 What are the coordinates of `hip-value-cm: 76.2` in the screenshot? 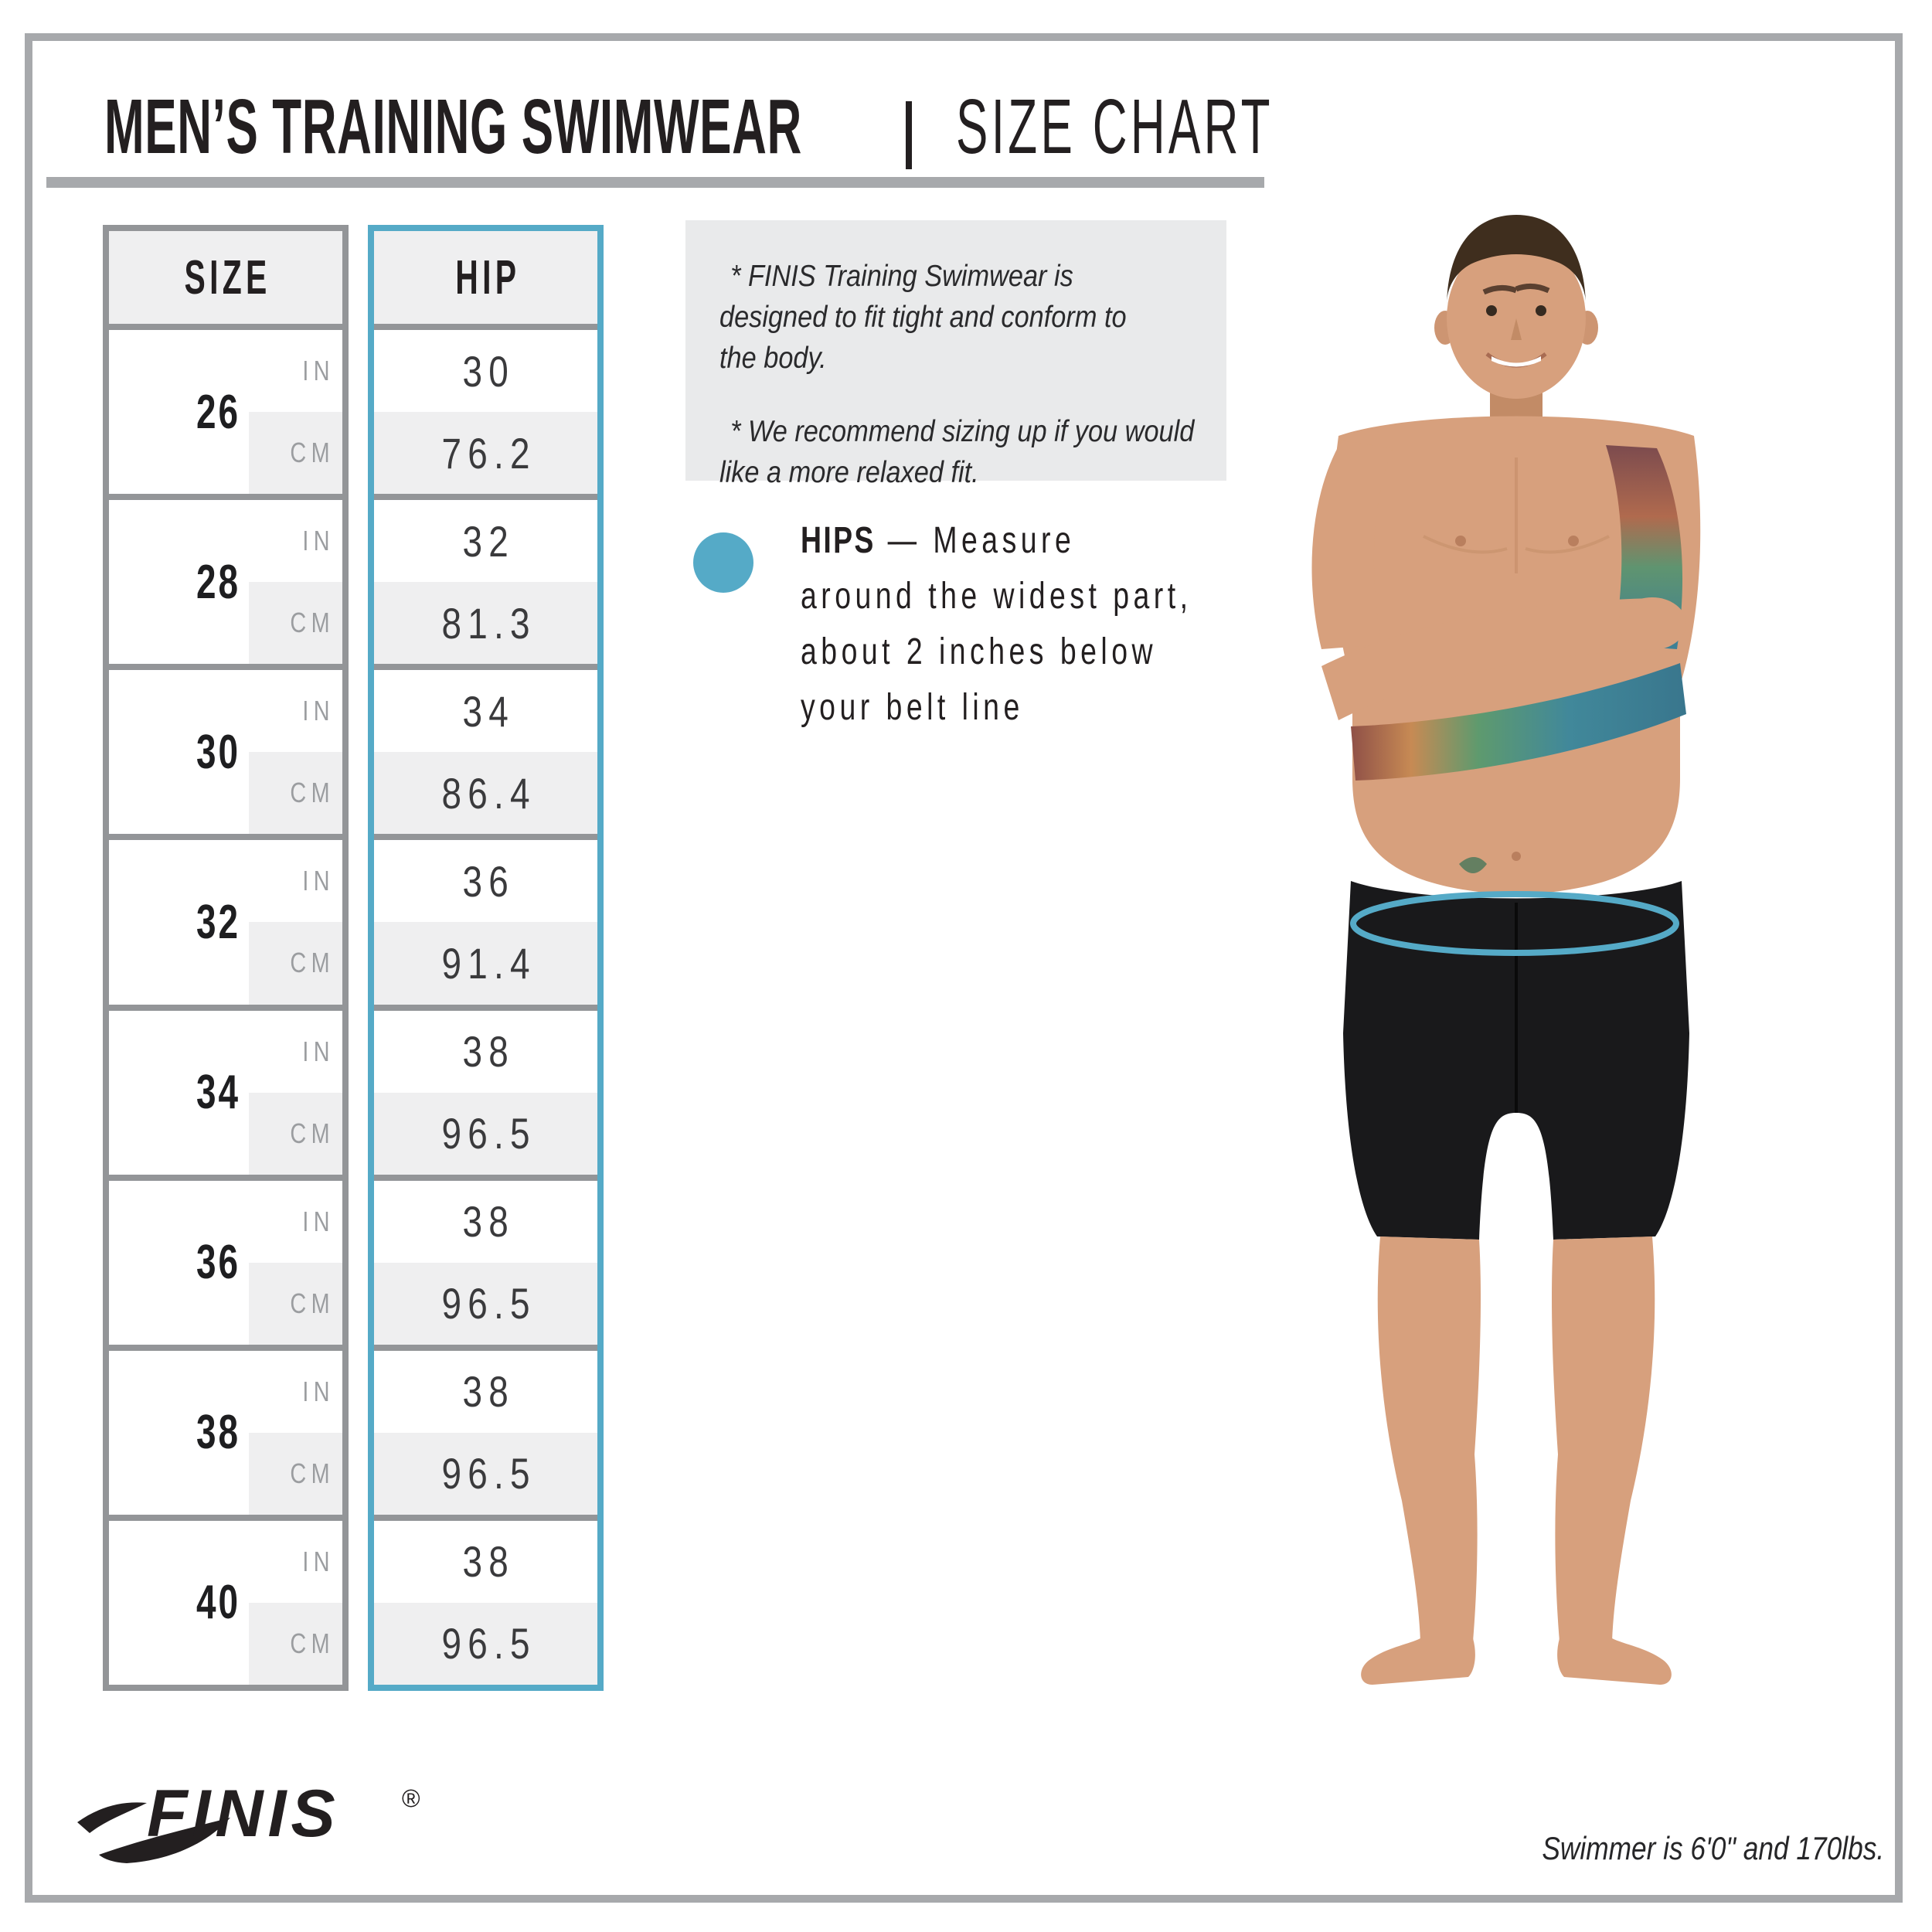 It's located at (485, 453).